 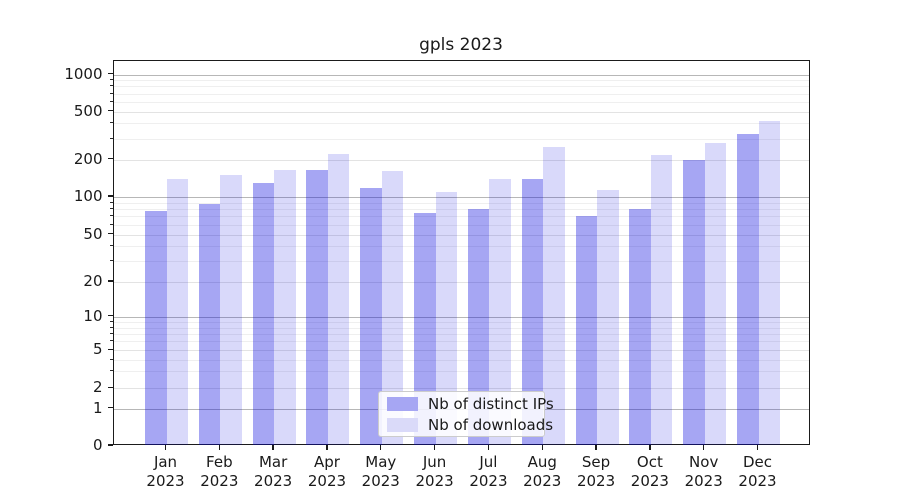 I want to click on bar-downloads-sep, so click(x=608, y=317).